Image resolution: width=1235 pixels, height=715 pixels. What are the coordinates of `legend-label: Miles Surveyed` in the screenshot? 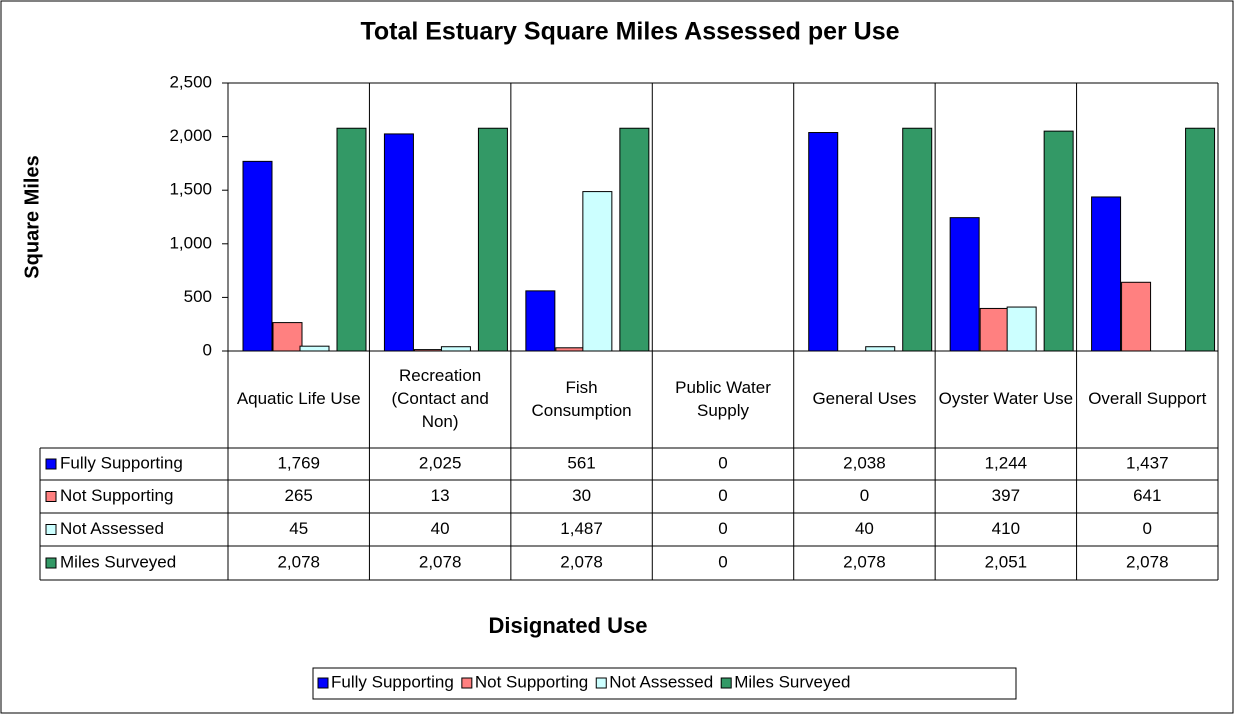 It's located at (792, 681).